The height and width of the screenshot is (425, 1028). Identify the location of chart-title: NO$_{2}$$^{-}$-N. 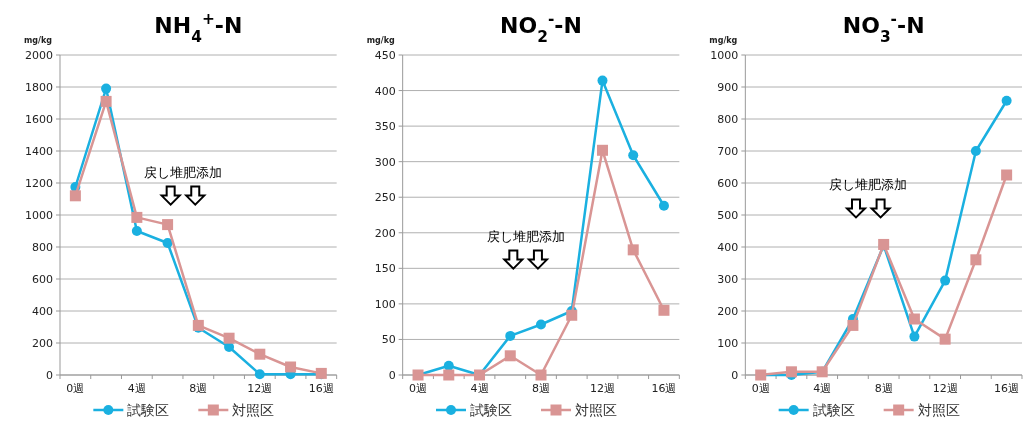
(541, 28).